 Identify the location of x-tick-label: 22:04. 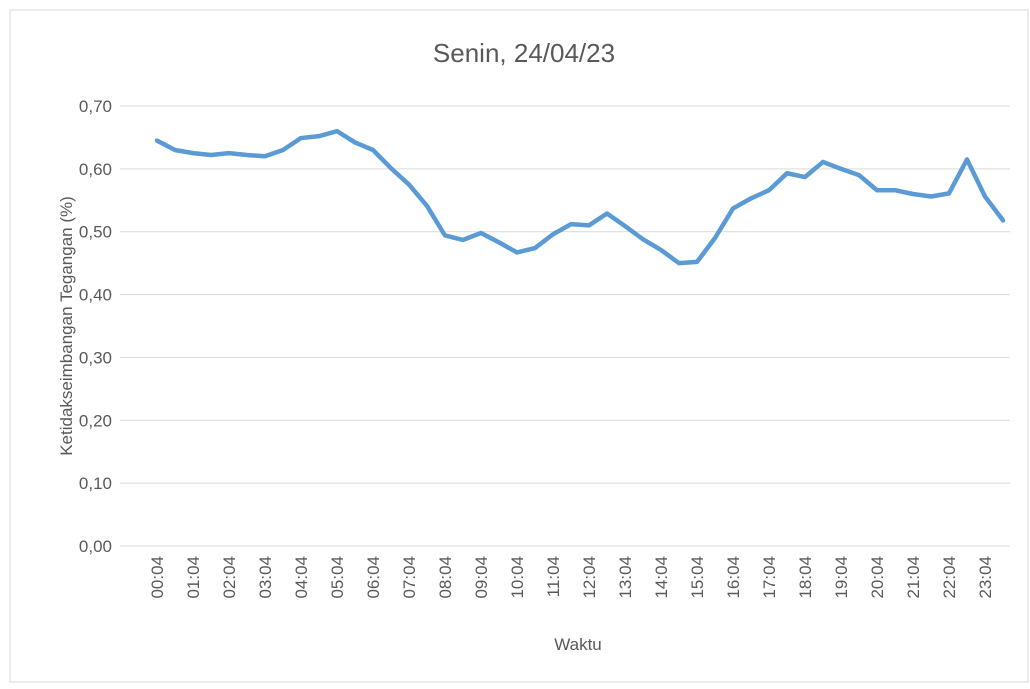
(949, 577).